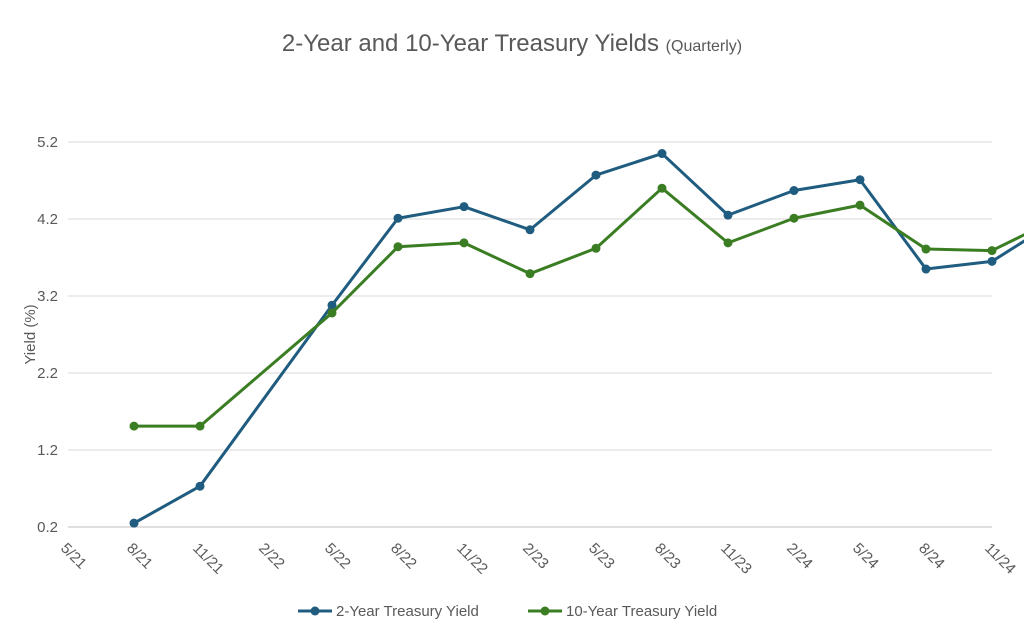 The height and width of the screenshot is (642, 1024). What do you see at coordinates (47, 373) in the screenshot?
I see `y-tick-label: 2.2` at bounding box center [47, 373].